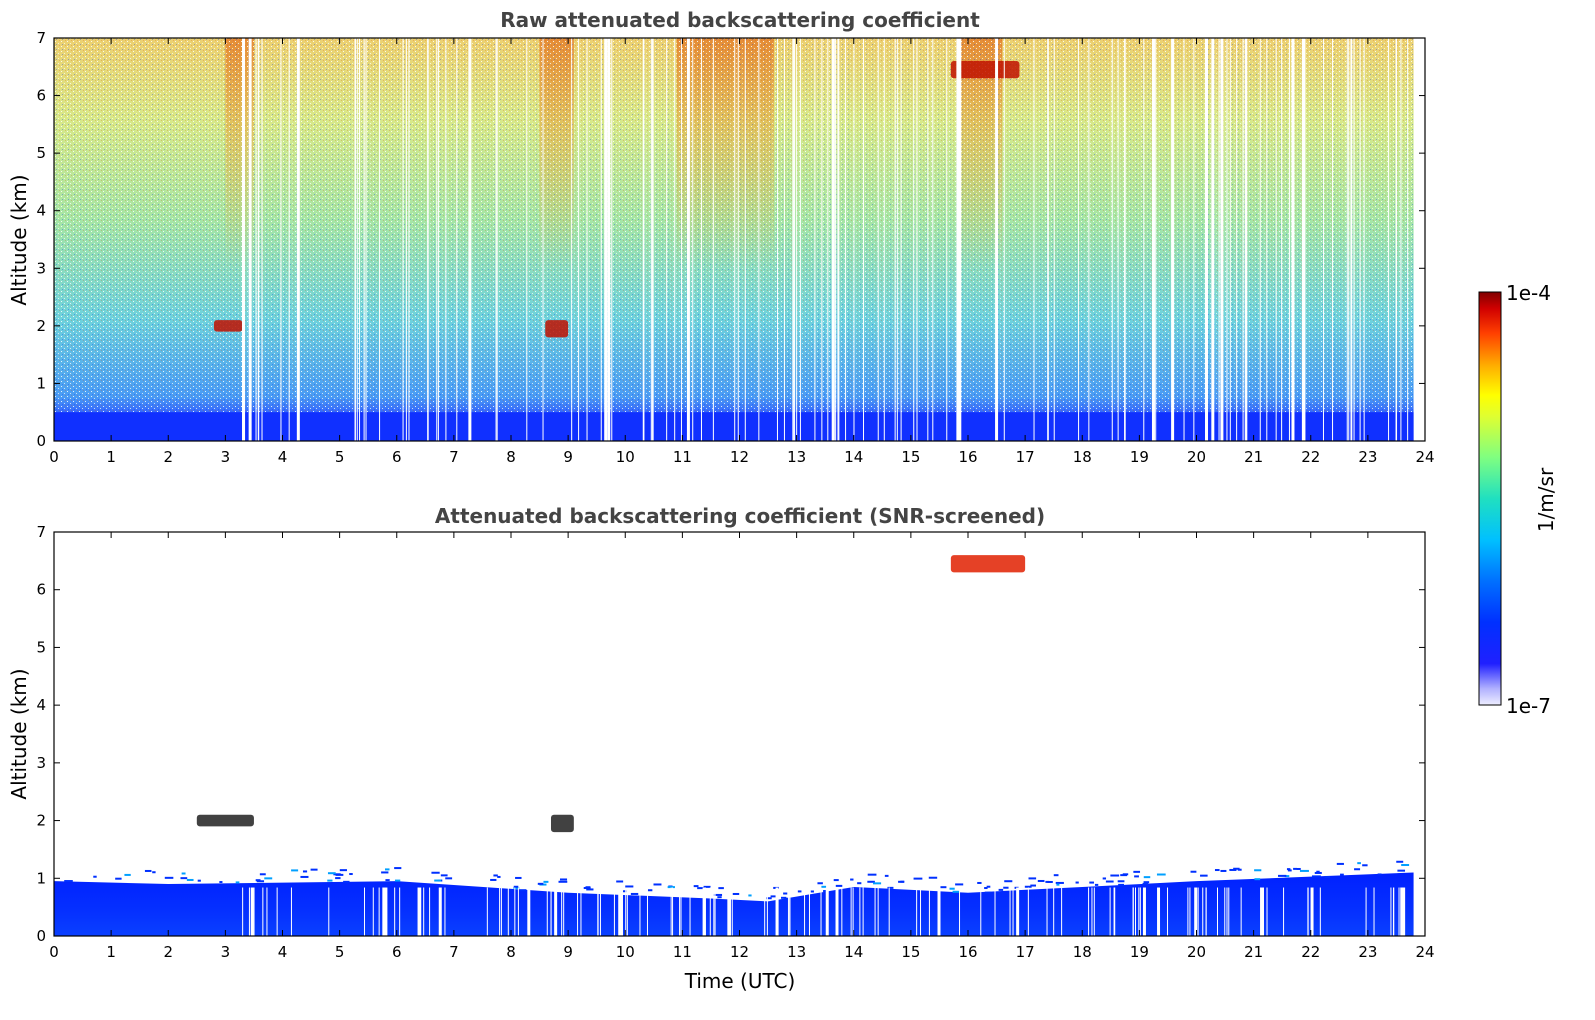 This screenshot has width=1595, height=1020. I want to click on x-tick-label: 10, so click(625, 457).